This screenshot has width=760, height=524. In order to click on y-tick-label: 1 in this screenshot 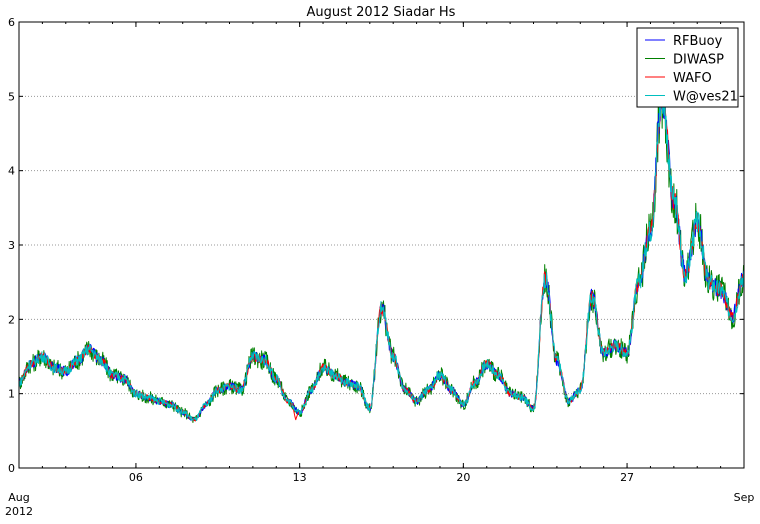, I will do `click(11, 394)`.